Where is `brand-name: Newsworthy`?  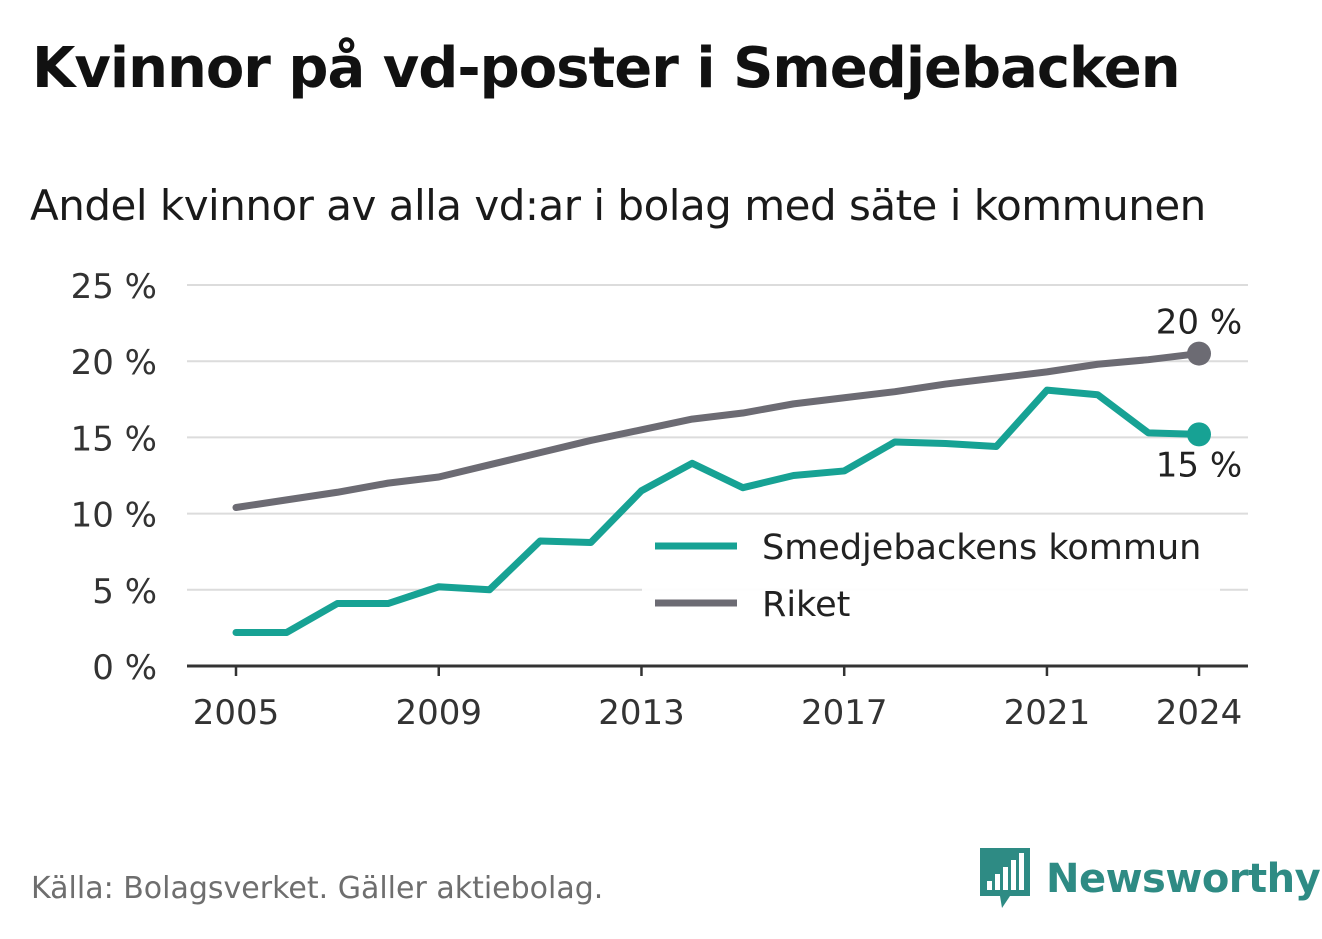
brand-name: Newsworthy is located at coordinates (1183, 879).